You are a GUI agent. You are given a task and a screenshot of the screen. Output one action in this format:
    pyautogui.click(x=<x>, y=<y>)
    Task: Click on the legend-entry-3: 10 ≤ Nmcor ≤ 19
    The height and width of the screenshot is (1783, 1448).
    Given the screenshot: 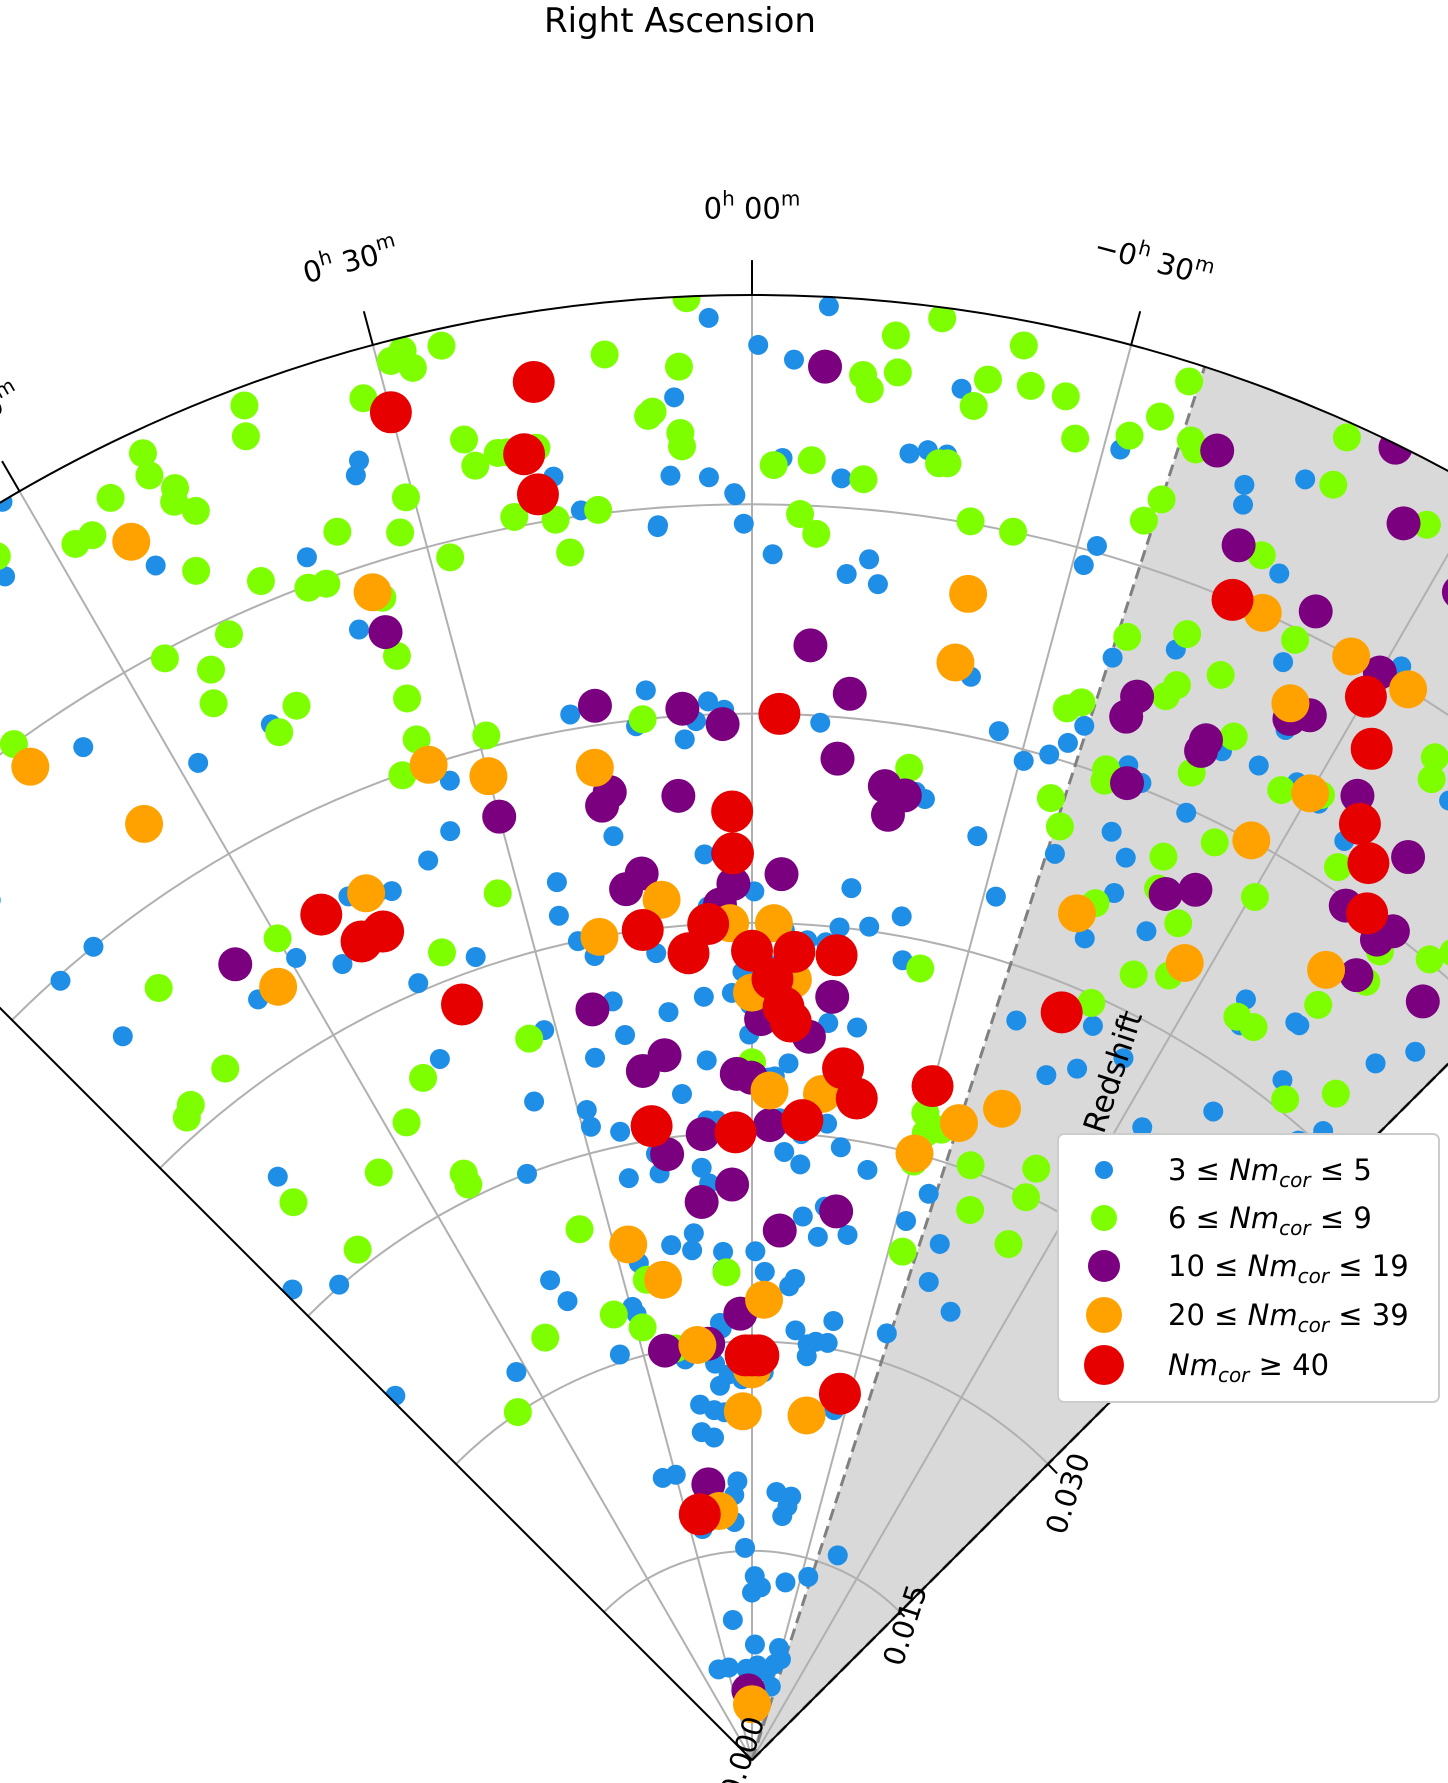 What is the action you would take?
    pyautogui.click(x=1248, y=1268)
    